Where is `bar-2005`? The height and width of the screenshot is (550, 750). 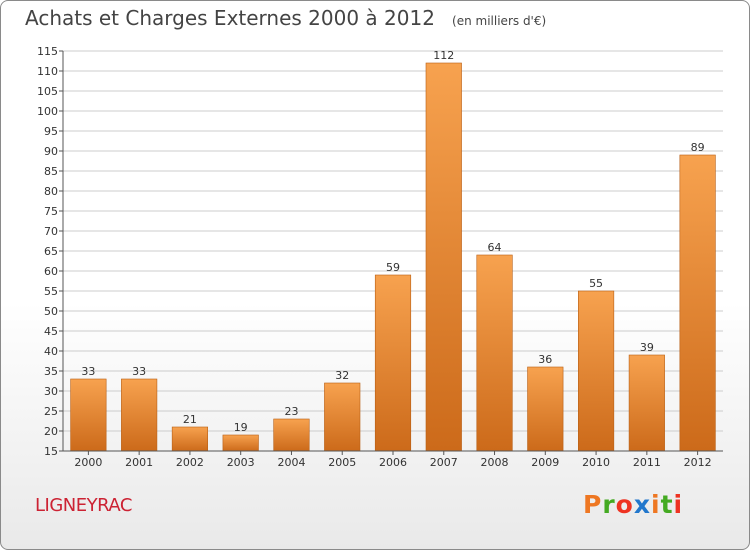 bar-2005 is located at coordinates (342, 417).